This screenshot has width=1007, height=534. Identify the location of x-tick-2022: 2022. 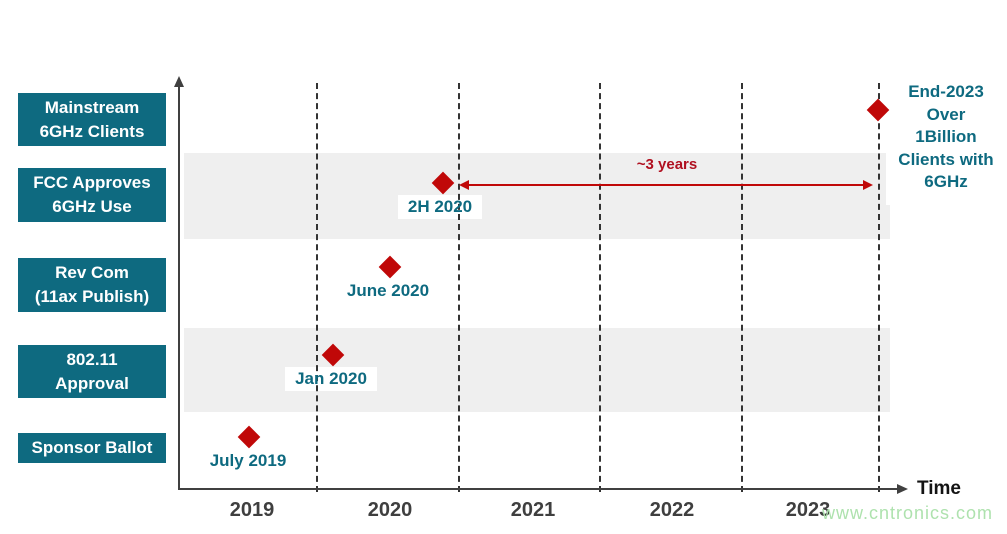
(672, 510).